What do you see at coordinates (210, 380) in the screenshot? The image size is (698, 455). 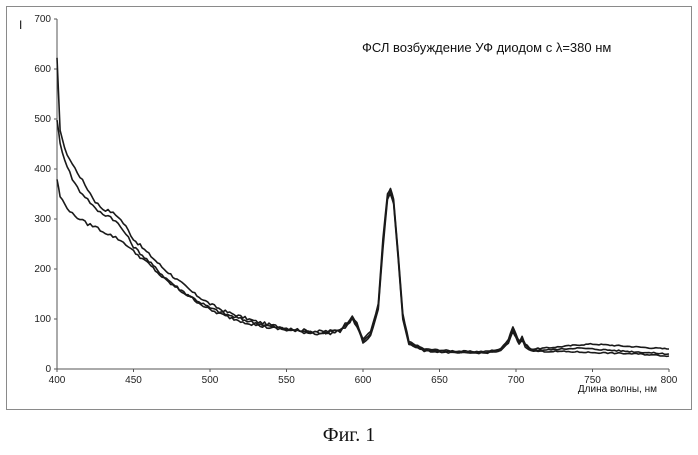 I see `x-tick-label: 500` at bounding box center [210, 380].